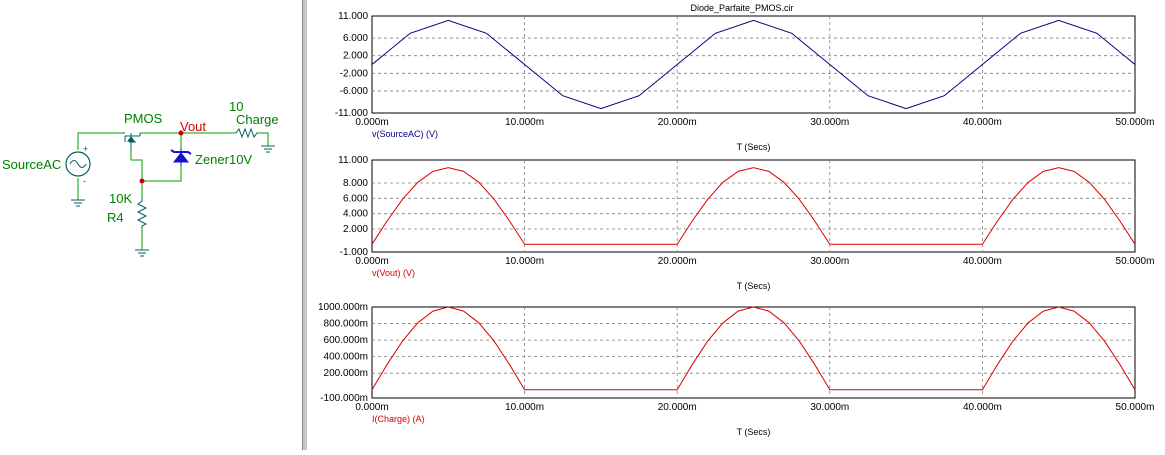 Image resolution: width=1165 pixels, height=455 pixels. Describe the element at coordinates (305, 225) in the screenshot. I see `pane-splitter` at that location.